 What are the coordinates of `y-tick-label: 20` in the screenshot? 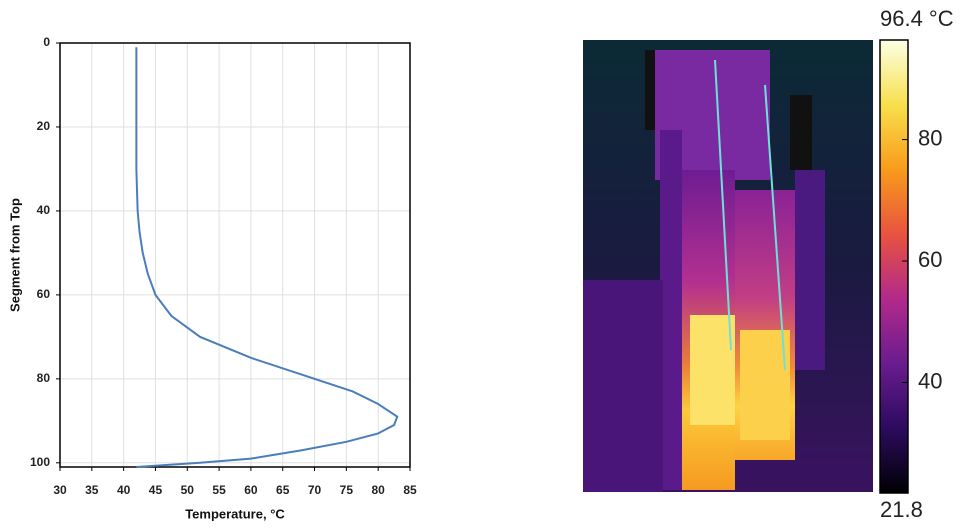 It's located at (44, 126).